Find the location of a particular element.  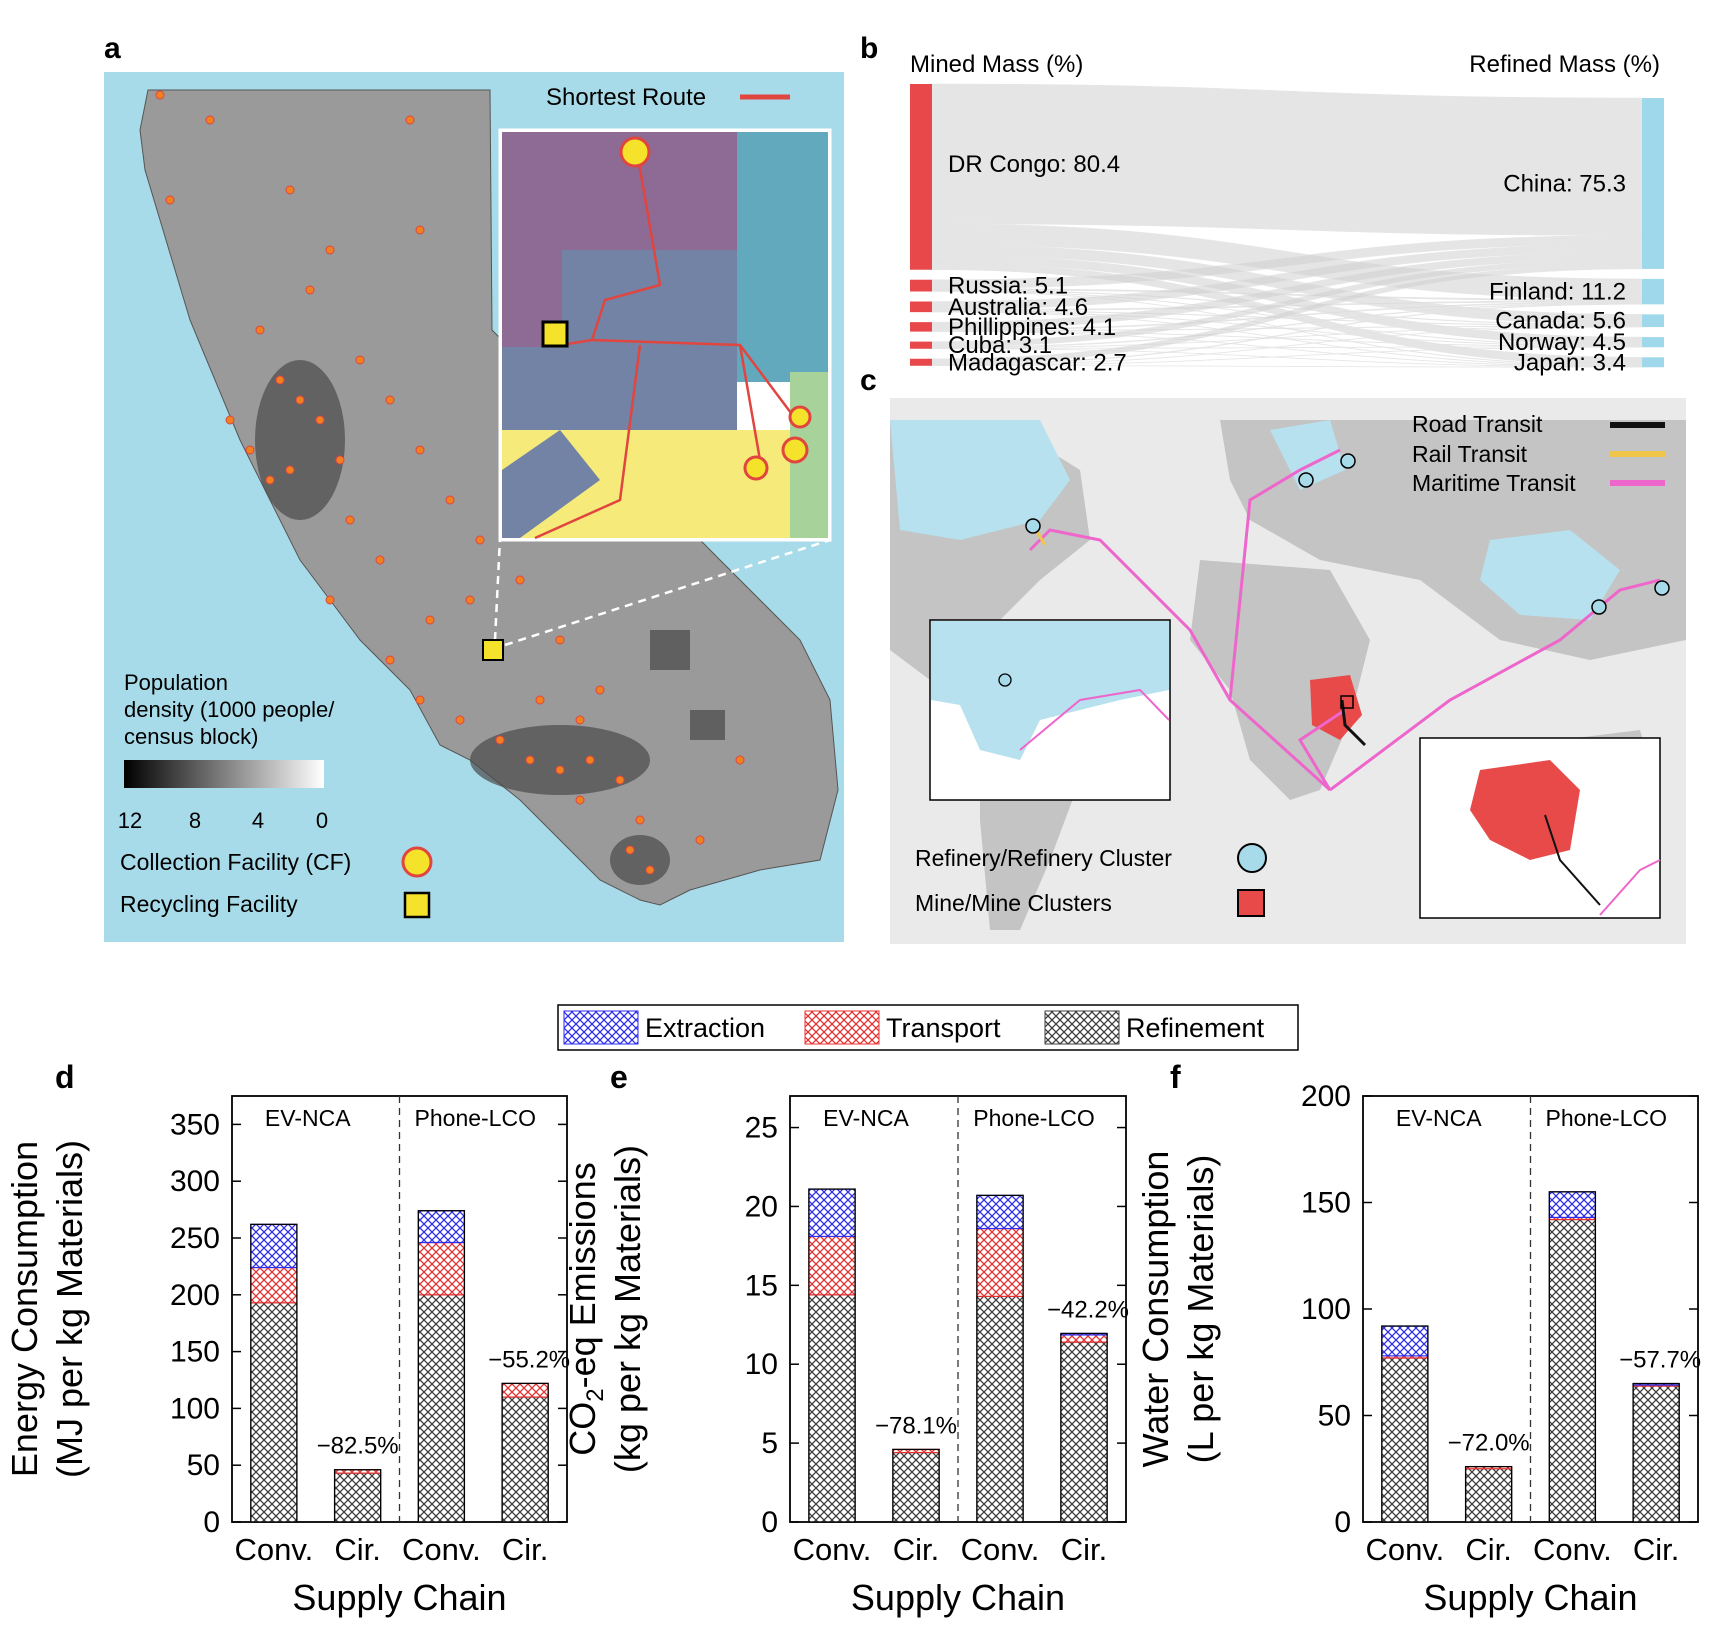

africa is located at coordinates (1280, 680).